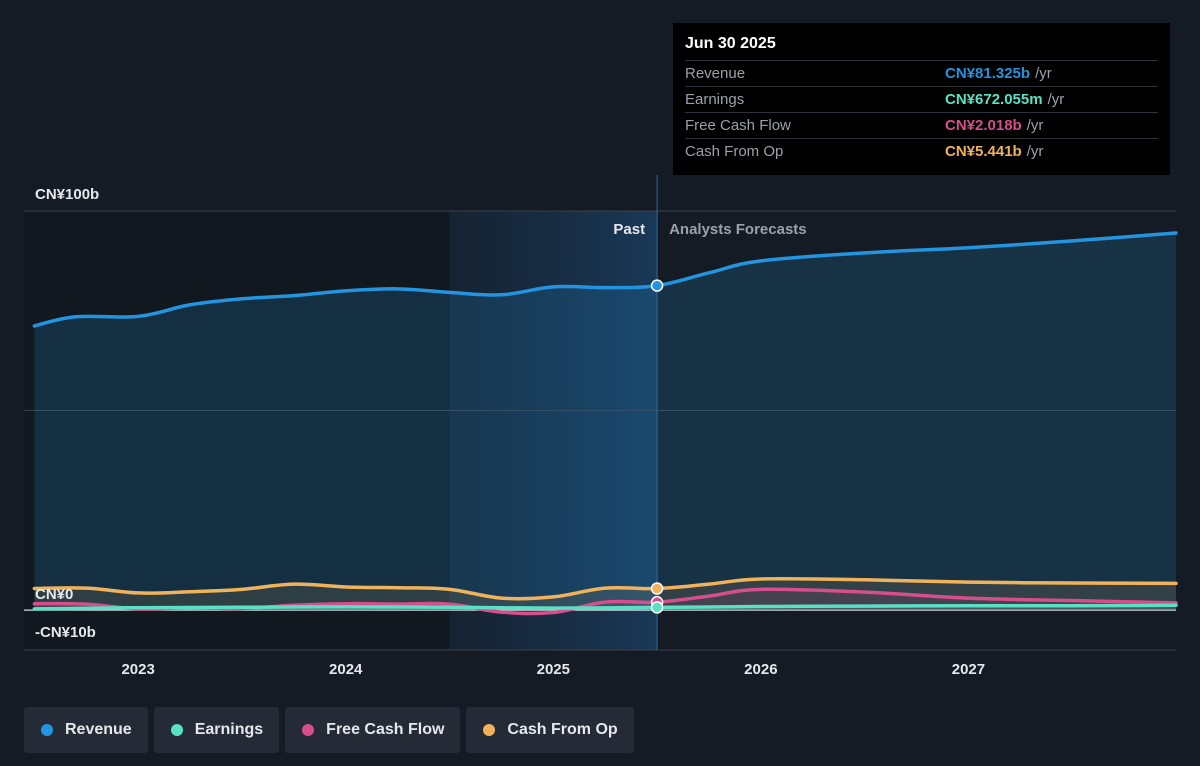 Image resolution: width=1200 pixels, height=766 pixels. Describe the element at coordinates (629, 229) in the screenshot. I see `past-label: Past` at that location.